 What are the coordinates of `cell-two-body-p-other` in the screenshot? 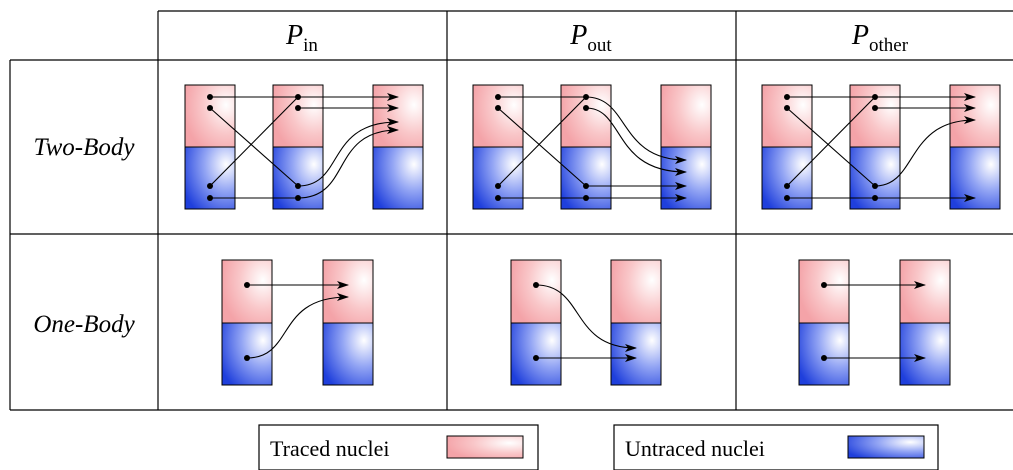 It's located at (881, 147).